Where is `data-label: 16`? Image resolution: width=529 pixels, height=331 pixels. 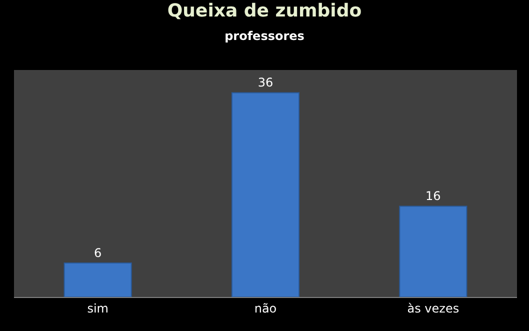 data-label: 16 is located at coordinates (433, 196).